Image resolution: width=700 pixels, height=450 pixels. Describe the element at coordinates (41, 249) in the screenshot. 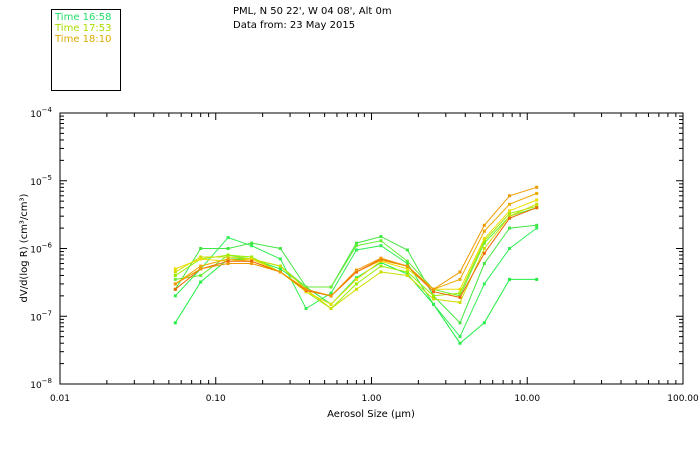

I see `y-tick-label: 10⁻⁶` at that location.